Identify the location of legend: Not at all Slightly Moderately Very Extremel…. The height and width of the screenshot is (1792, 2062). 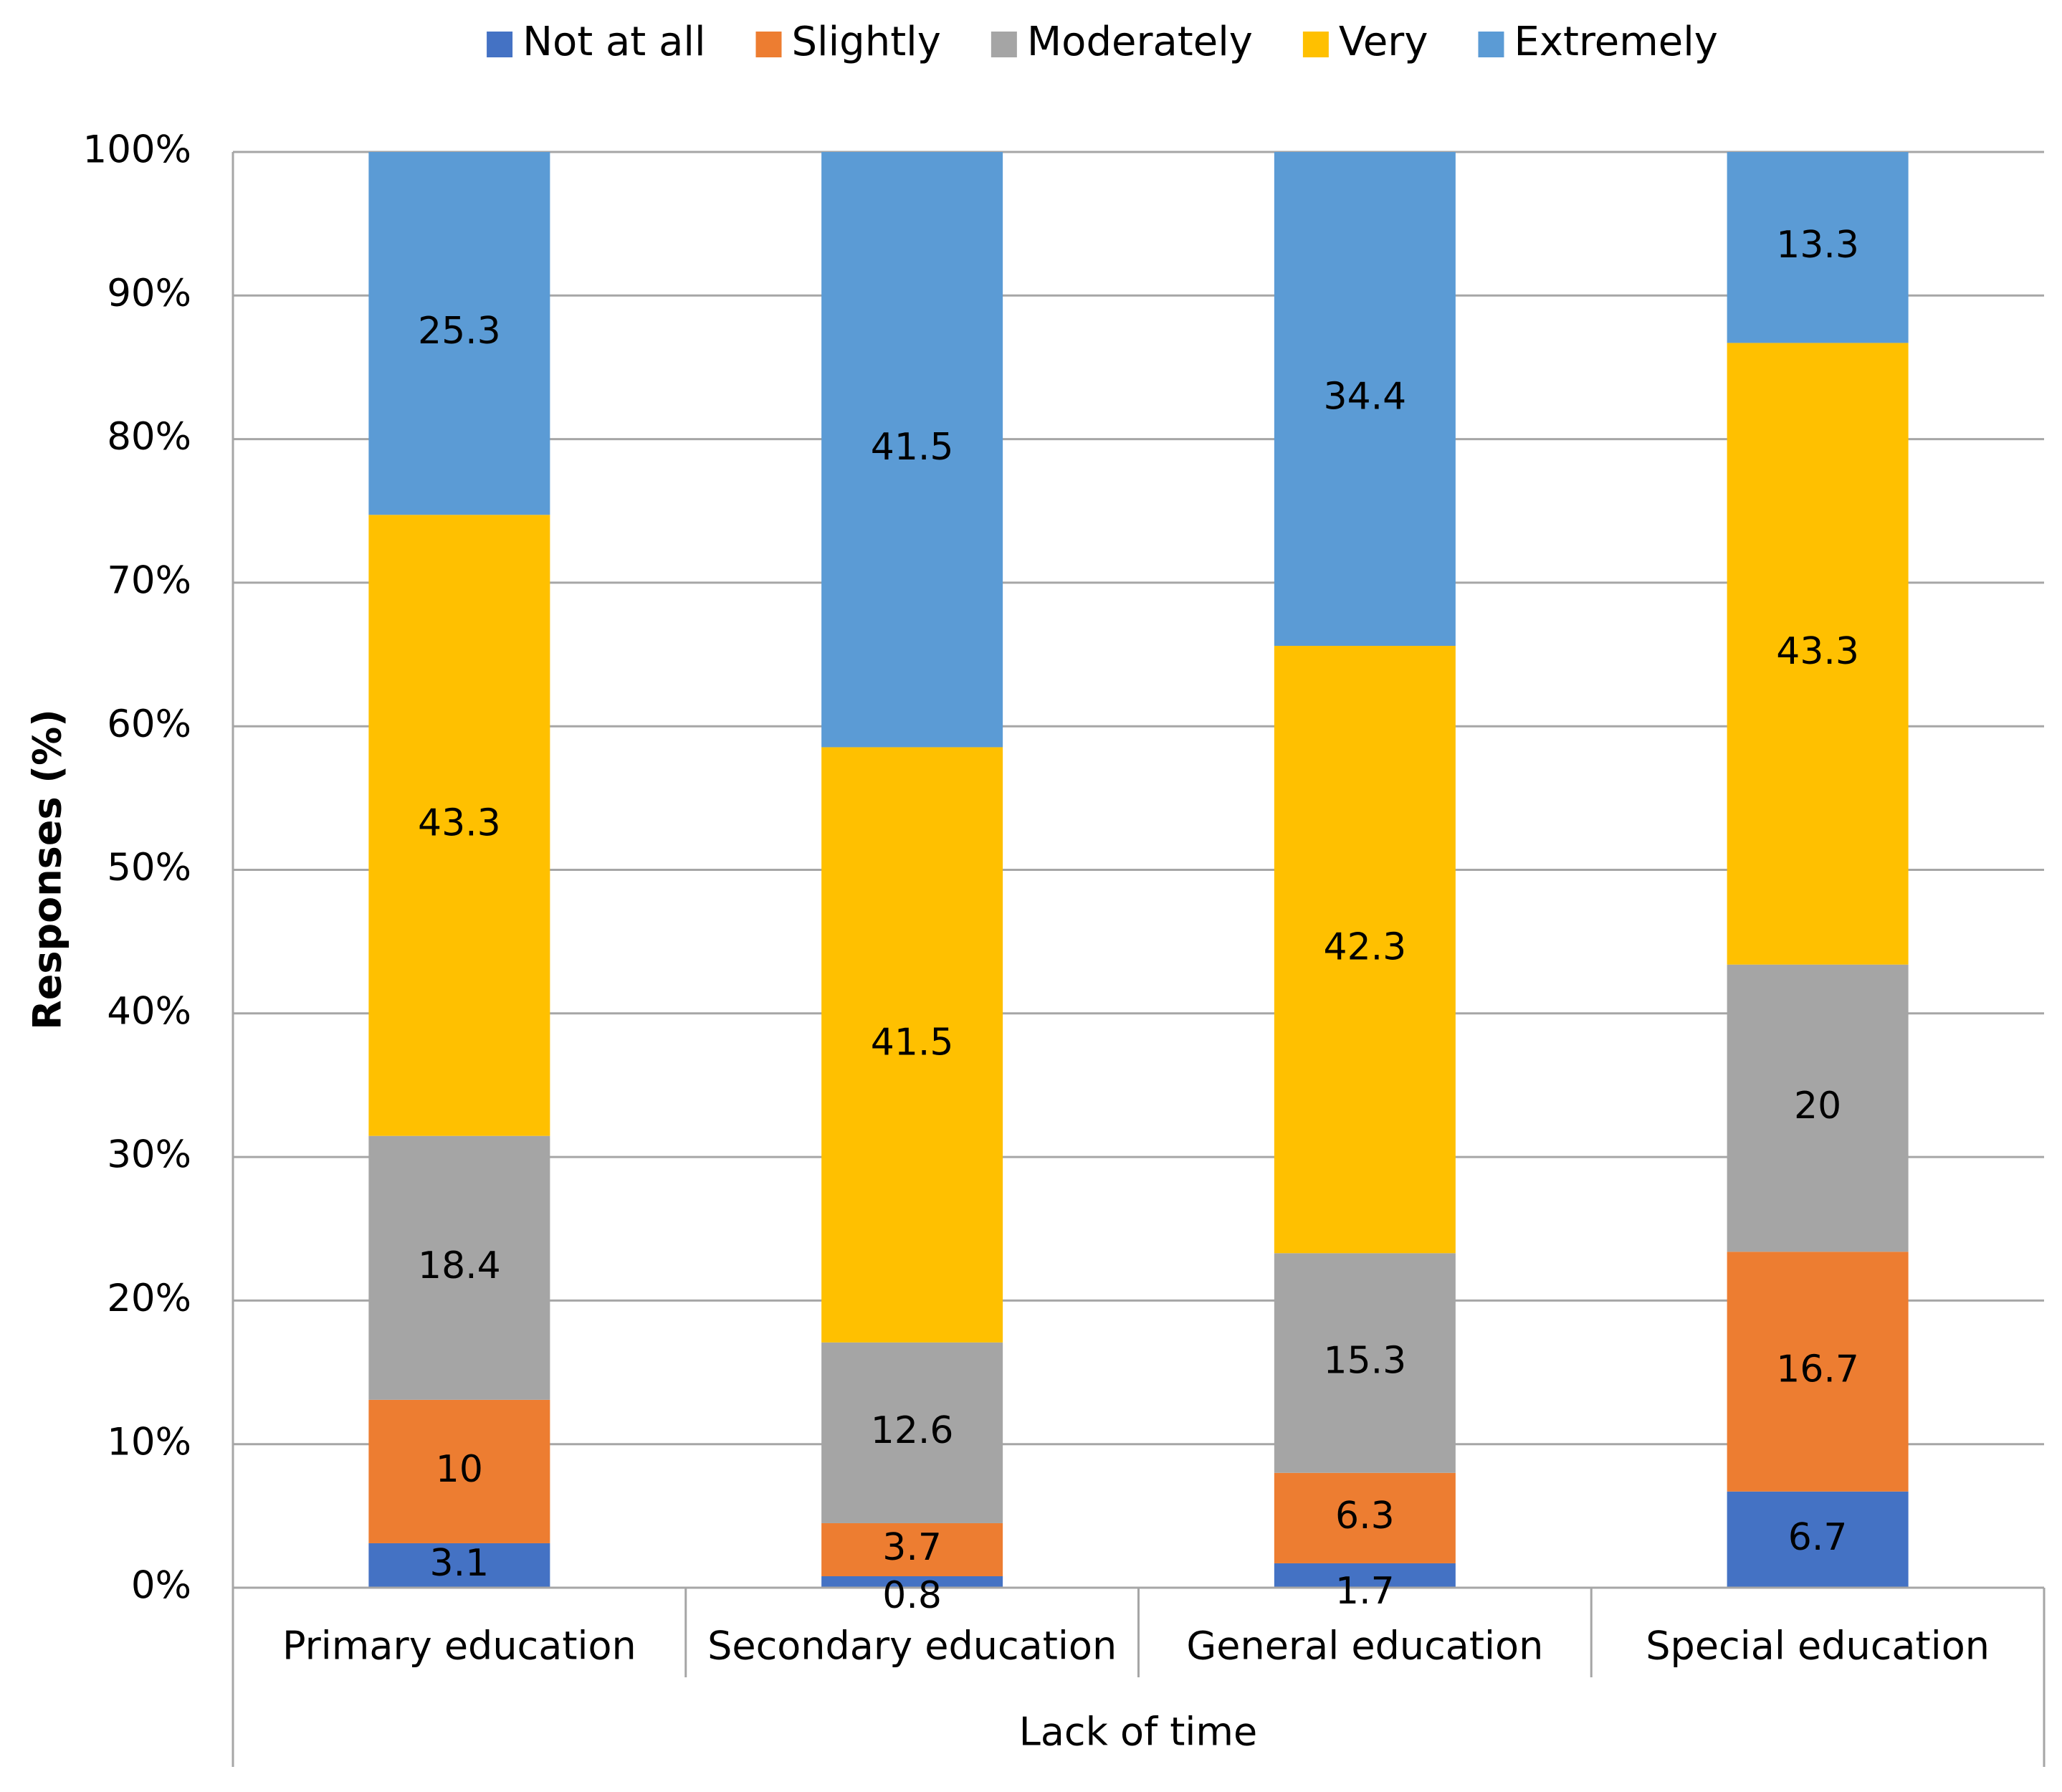
(1102, 42).